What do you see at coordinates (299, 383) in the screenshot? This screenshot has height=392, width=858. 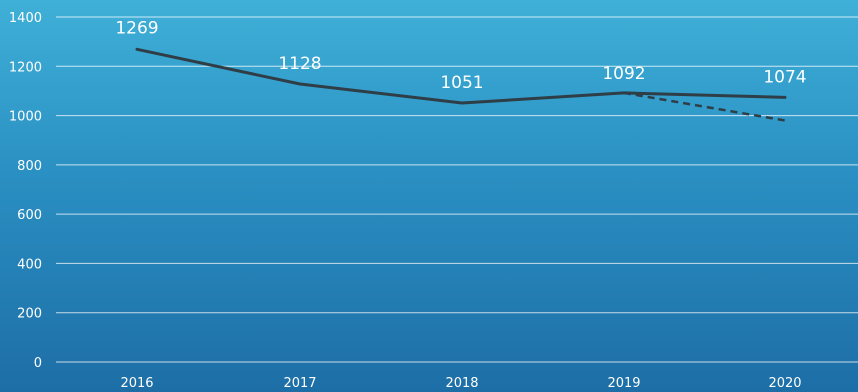 I see `x-tick-label: 2017` at bounding box center [299, 383].